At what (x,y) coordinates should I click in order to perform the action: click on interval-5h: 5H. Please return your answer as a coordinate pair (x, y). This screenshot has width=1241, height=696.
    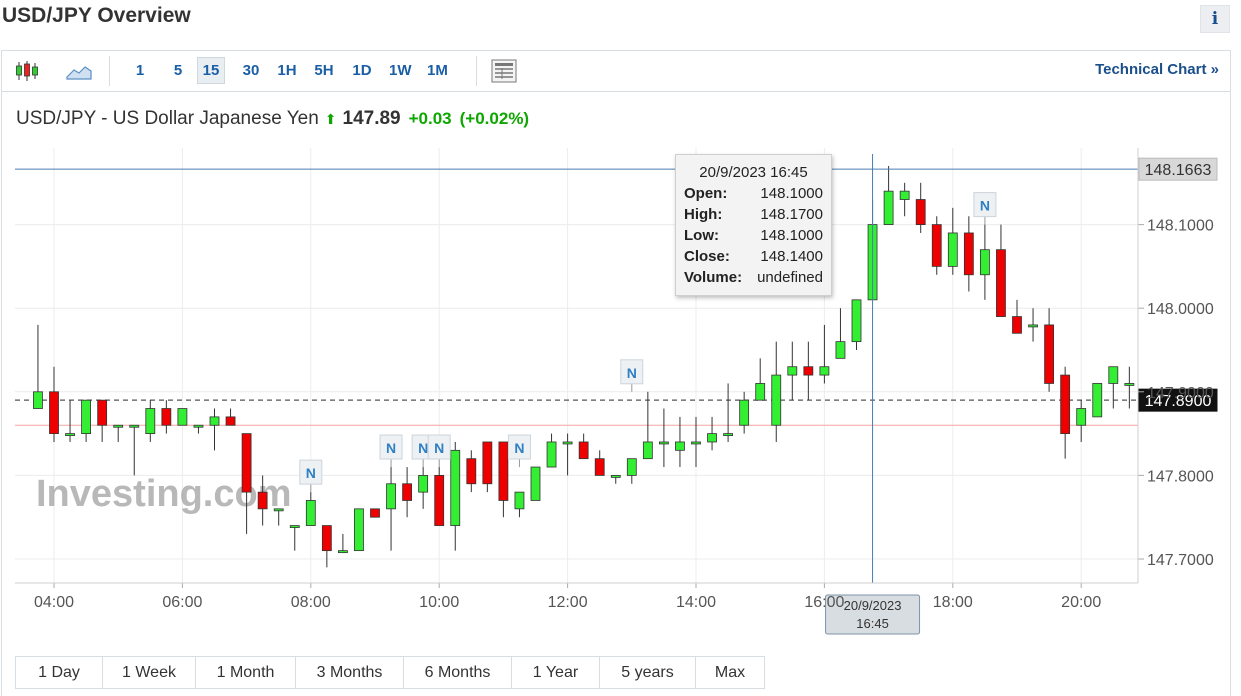
    Looking at the image, I should click on (324, 70).